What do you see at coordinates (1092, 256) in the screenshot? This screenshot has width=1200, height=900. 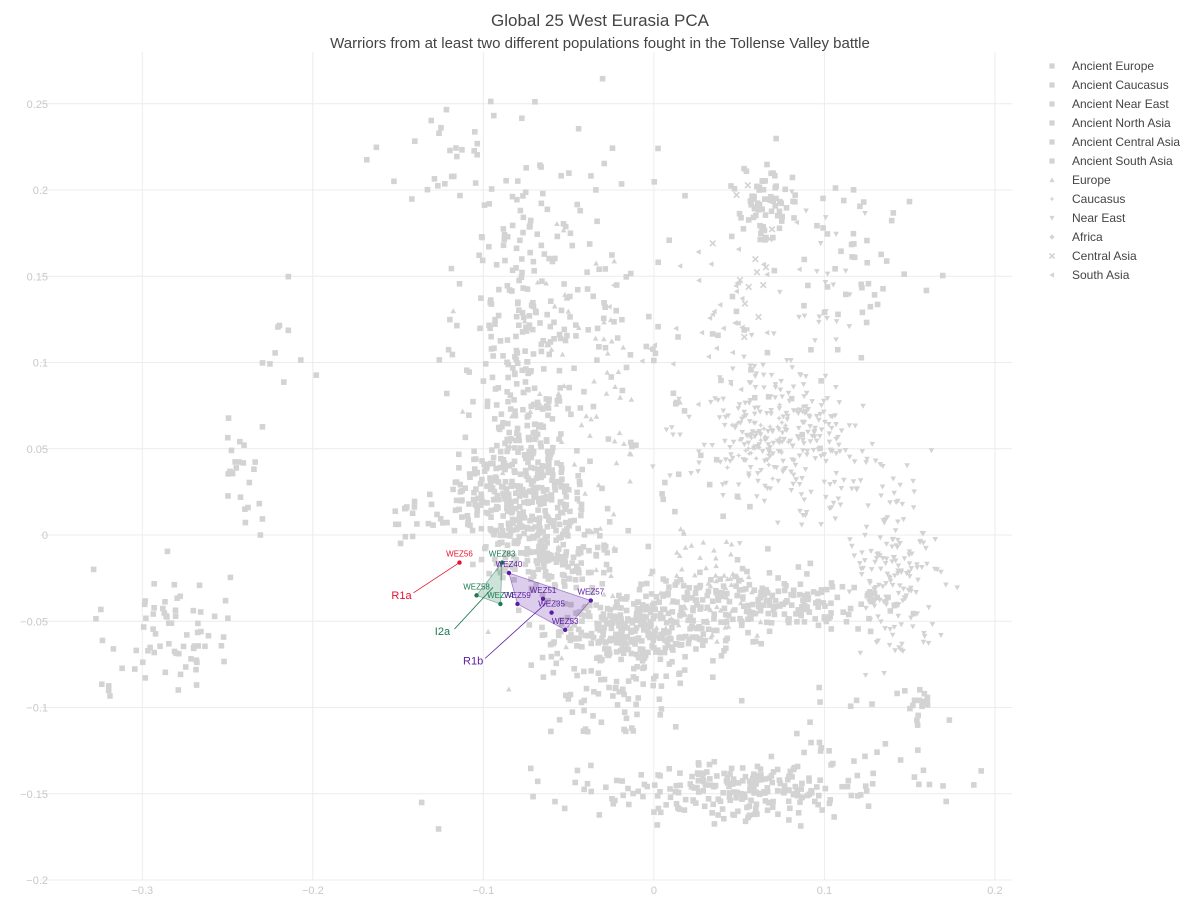 I see `legend-item: Central Asia` at bounding box center [1092, 256].